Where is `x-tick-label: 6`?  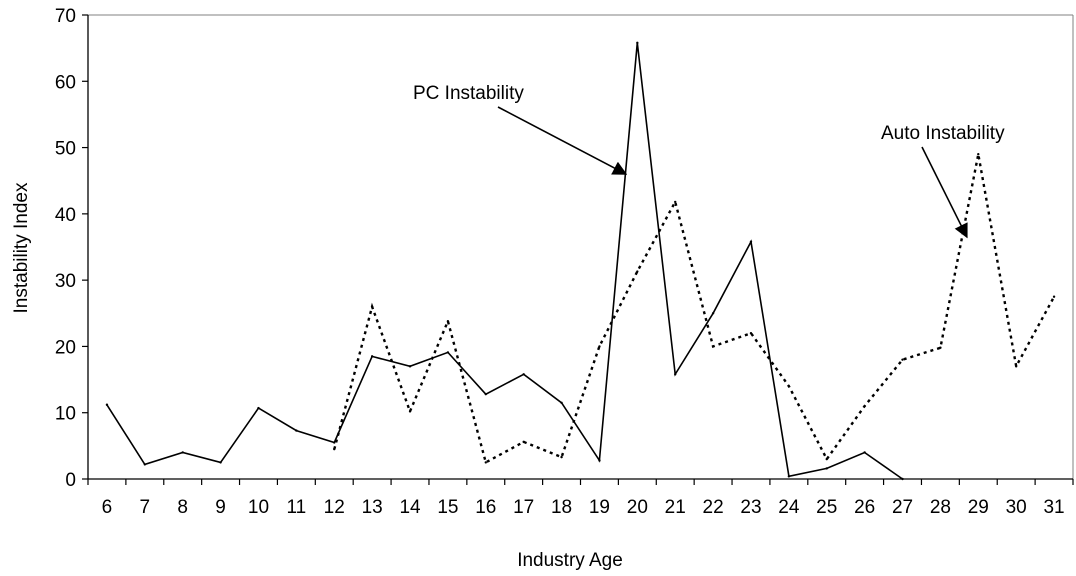 x-tick-label: 6 is located at coordinates (107, 507).